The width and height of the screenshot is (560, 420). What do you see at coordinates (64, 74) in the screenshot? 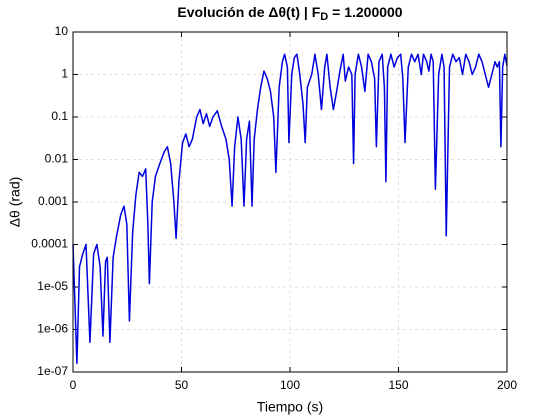
I see `y-tick-label: 1` at bounding box center [64, 74].